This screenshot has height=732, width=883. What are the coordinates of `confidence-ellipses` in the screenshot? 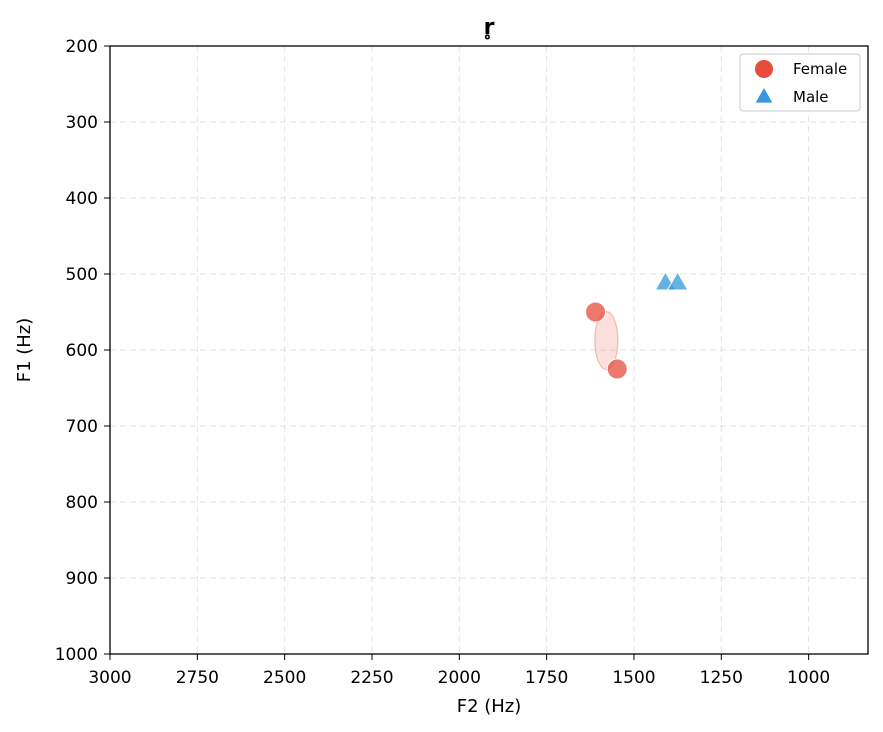 It's located at (606, 340).